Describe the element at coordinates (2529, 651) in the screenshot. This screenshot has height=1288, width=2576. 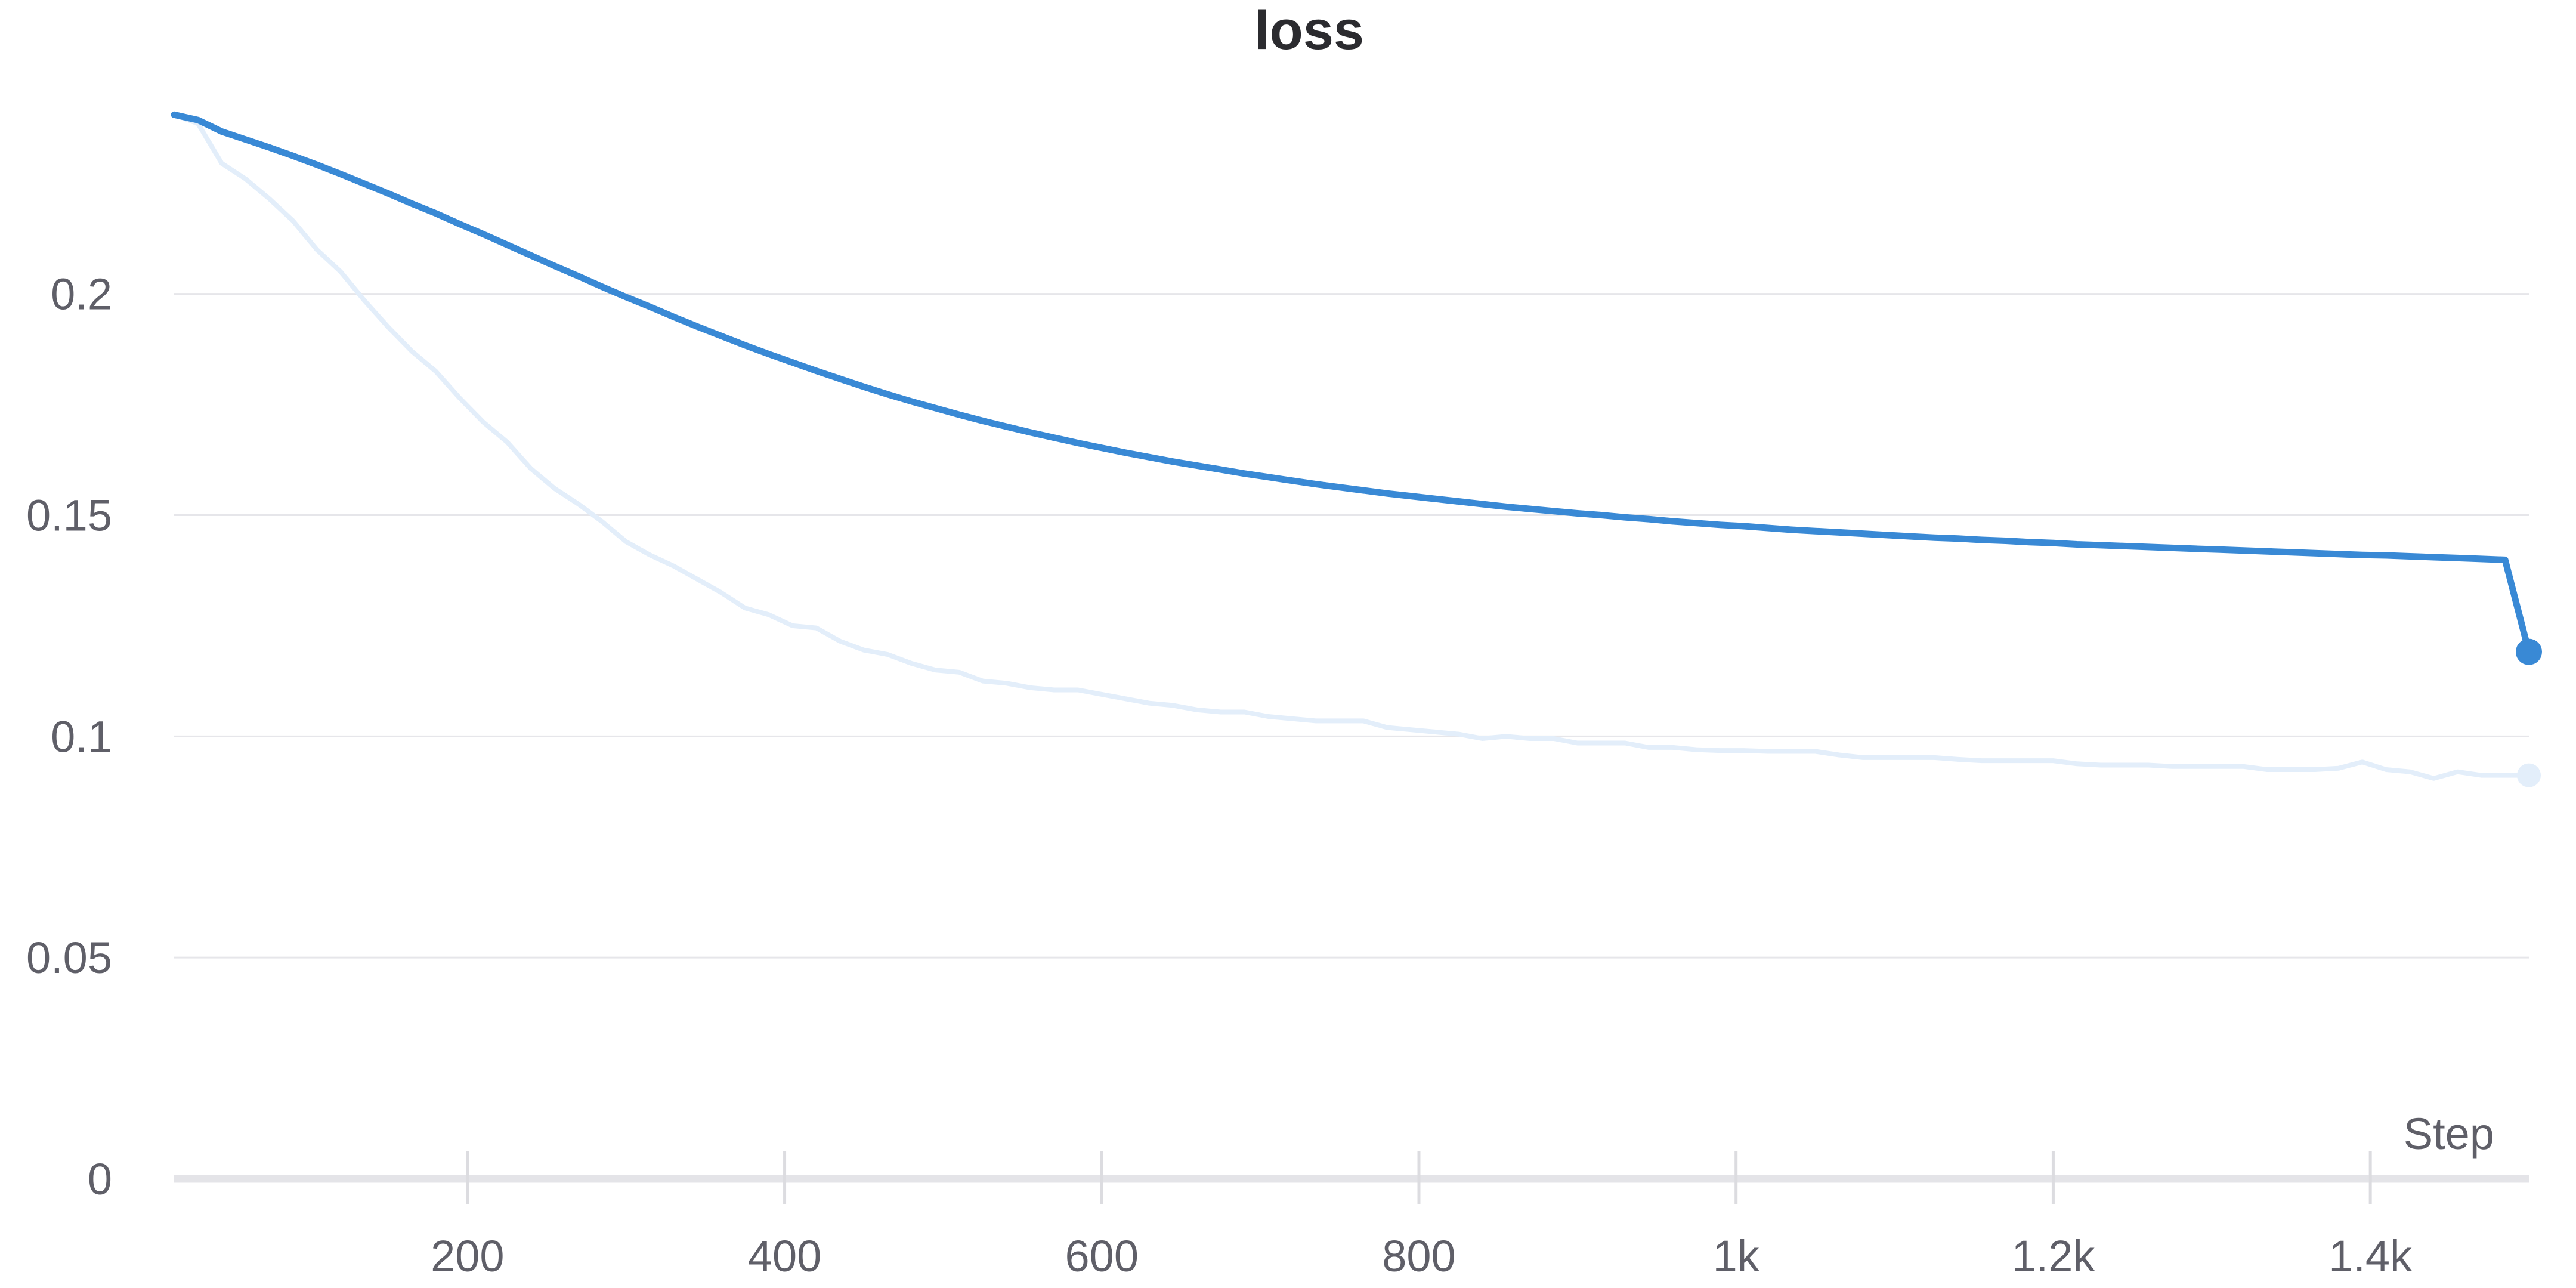
I see `smoothed-loss-end-marker` at that location.